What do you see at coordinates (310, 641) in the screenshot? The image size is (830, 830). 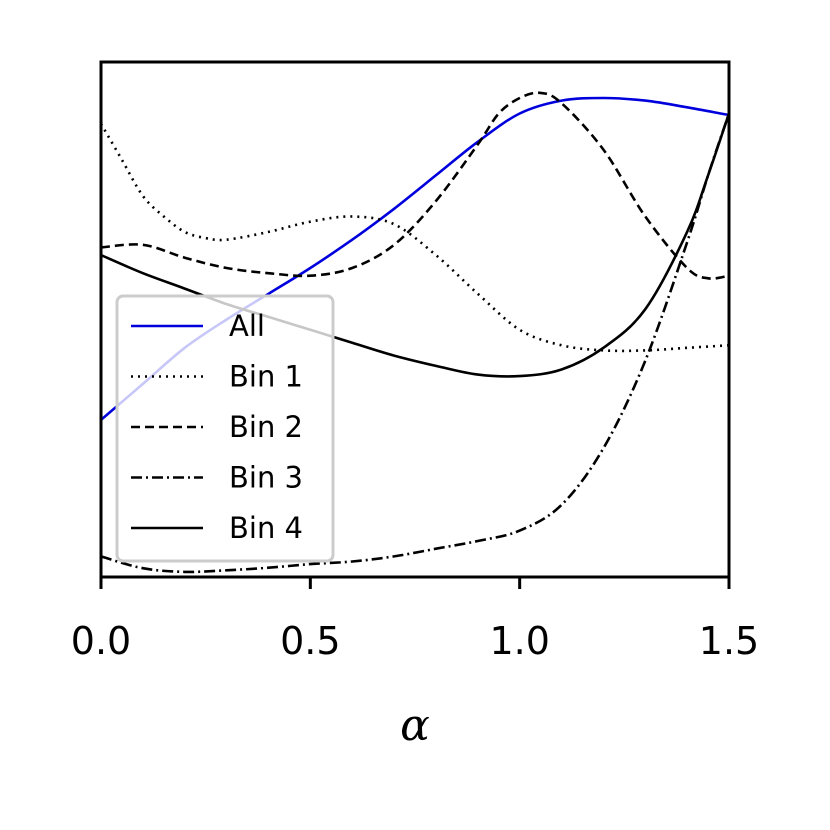 I see `x-tick-label: 0.5` at bounding box center [310, 641].